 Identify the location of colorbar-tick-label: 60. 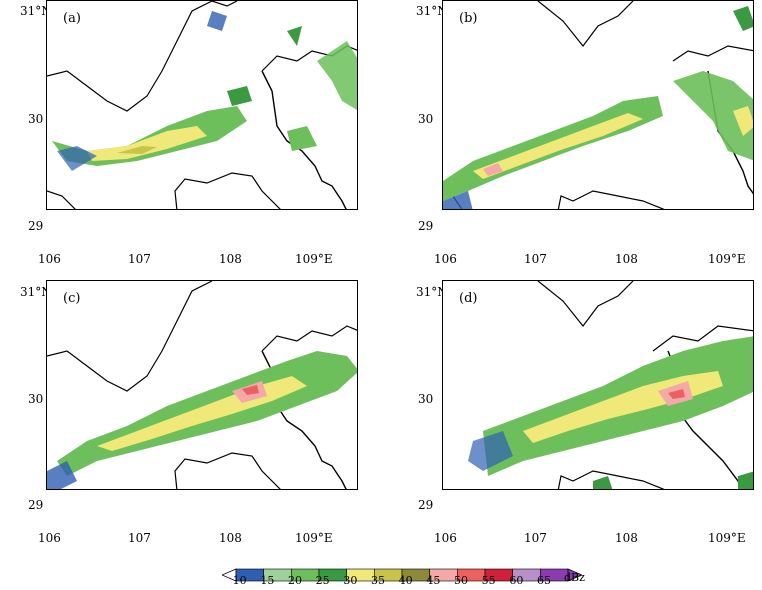
(516, 580).